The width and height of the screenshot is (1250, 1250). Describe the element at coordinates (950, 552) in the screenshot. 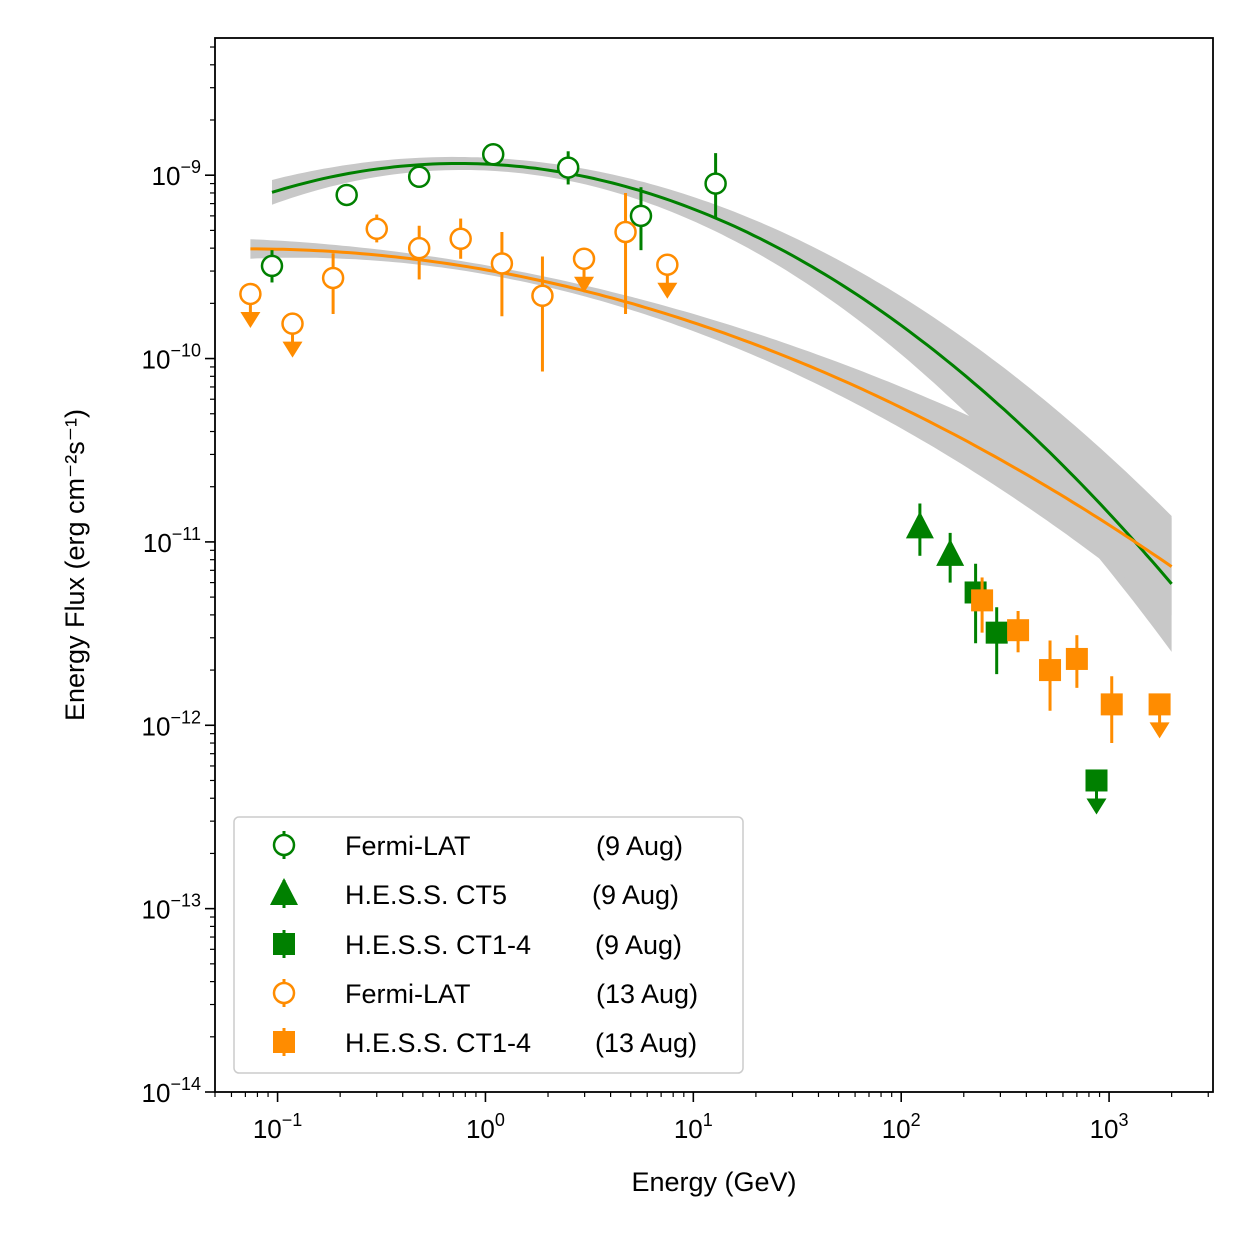

I see `data-point-s1-p1` at that location.